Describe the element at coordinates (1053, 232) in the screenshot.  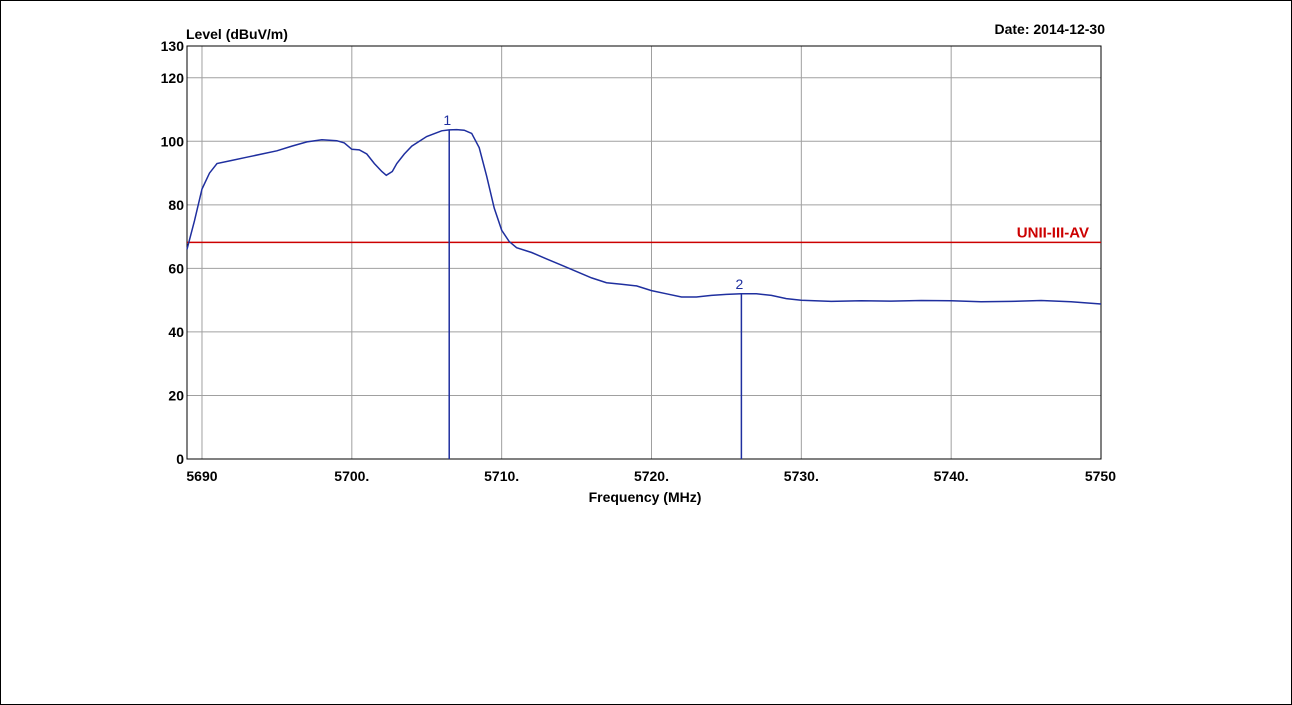
I see `limit-line-label: UNII-III-AV` at that location.